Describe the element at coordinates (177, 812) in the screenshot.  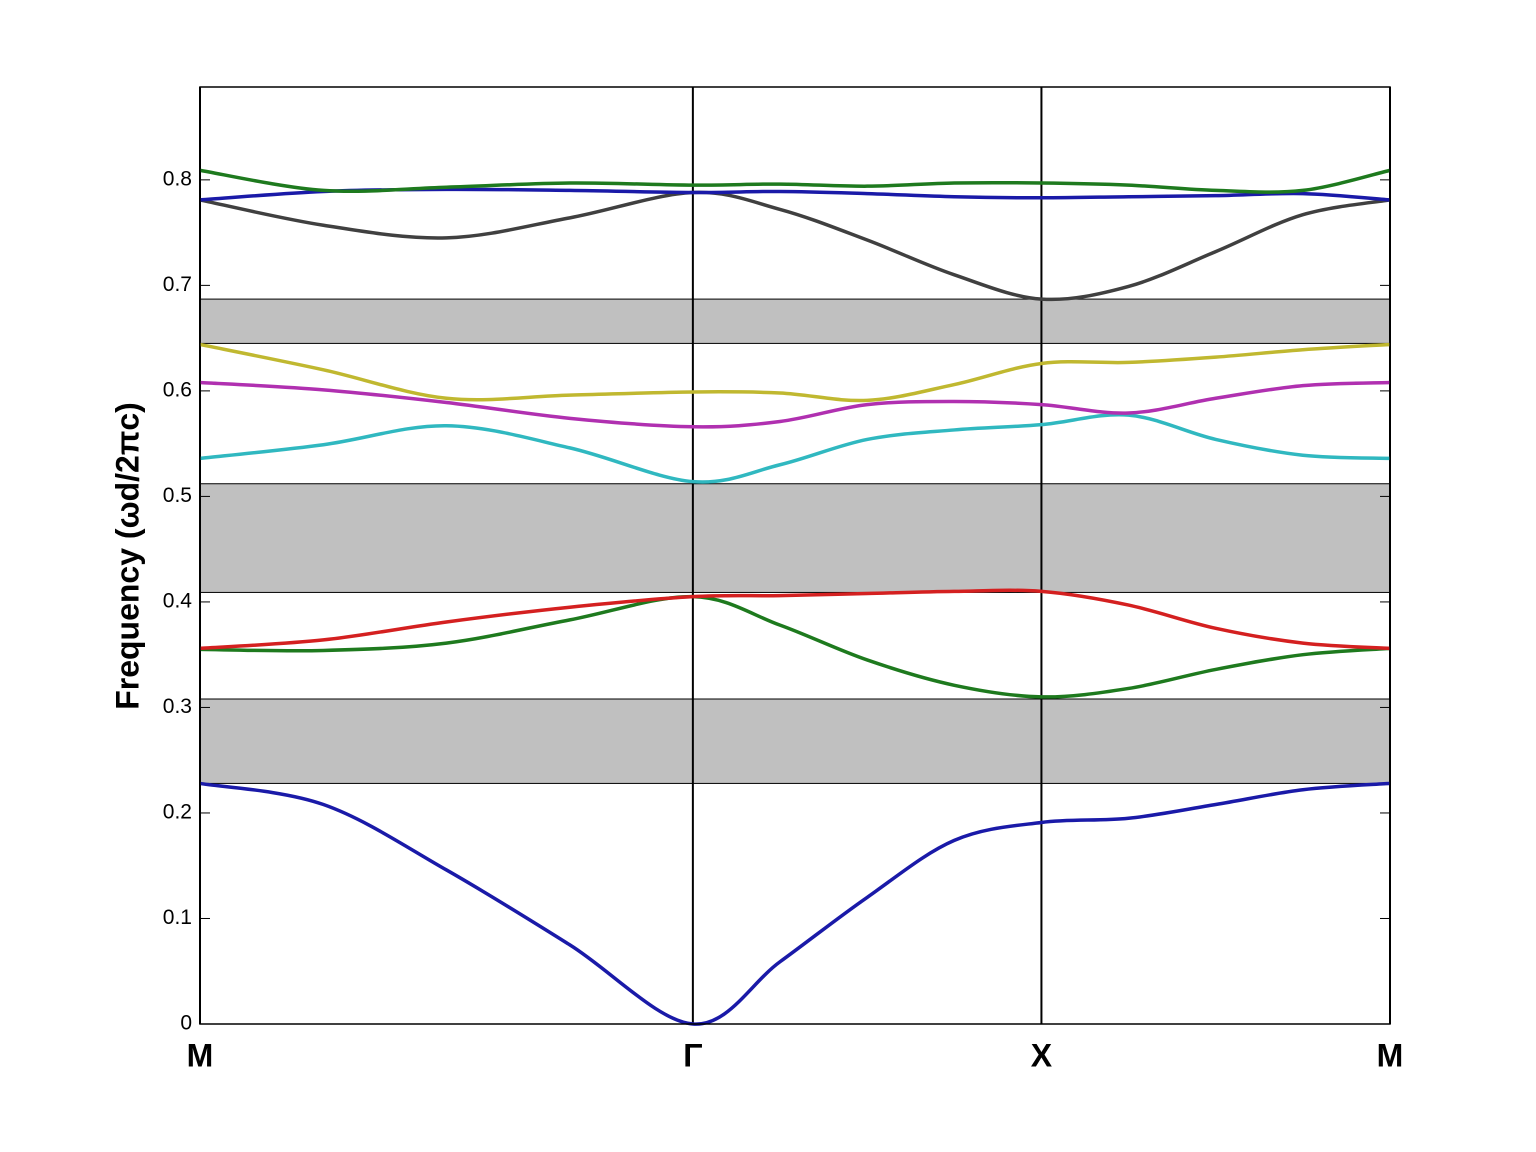
I see `y-tick-label: 0.2` at that location.